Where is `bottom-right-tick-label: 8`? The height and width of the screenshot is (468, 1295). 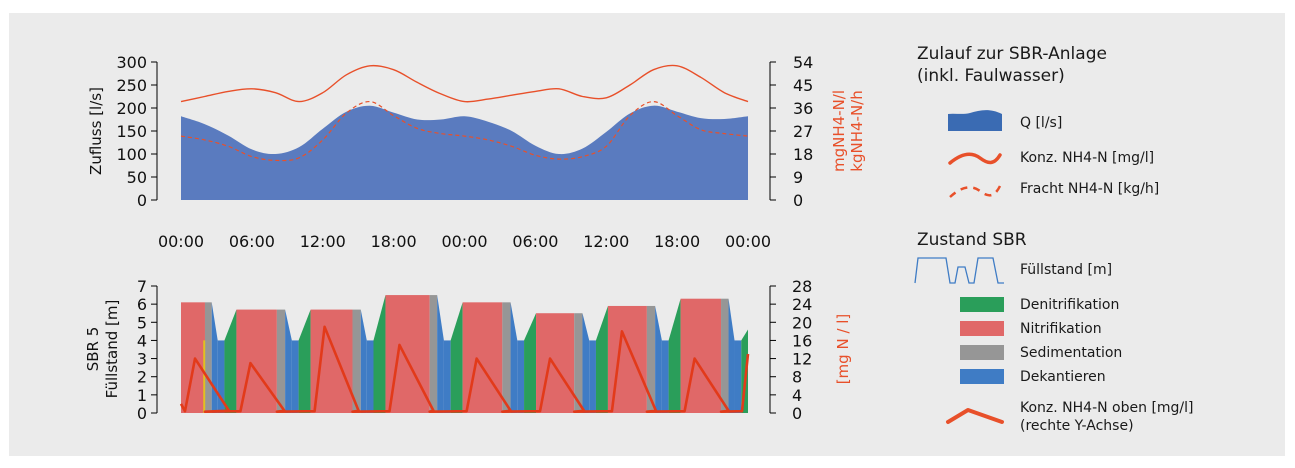
bottom-right-tick-label: 8 is located at coordinates (797, 377).